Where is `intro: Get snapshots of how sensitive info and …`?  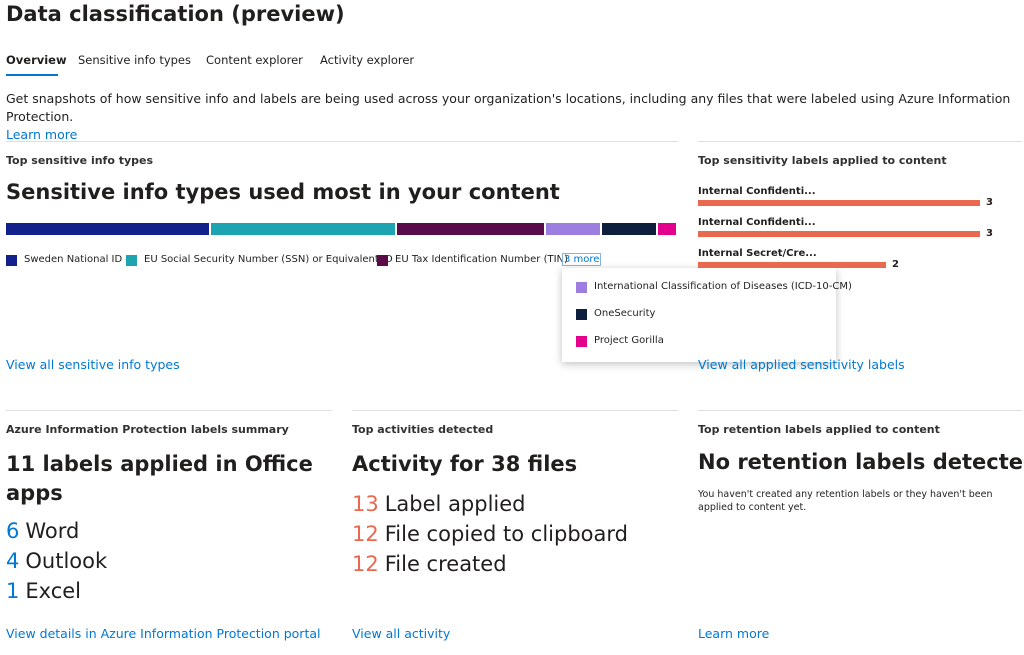
intro: Get snapshots of how sensitive info and … is located at coordinates (508, 107).